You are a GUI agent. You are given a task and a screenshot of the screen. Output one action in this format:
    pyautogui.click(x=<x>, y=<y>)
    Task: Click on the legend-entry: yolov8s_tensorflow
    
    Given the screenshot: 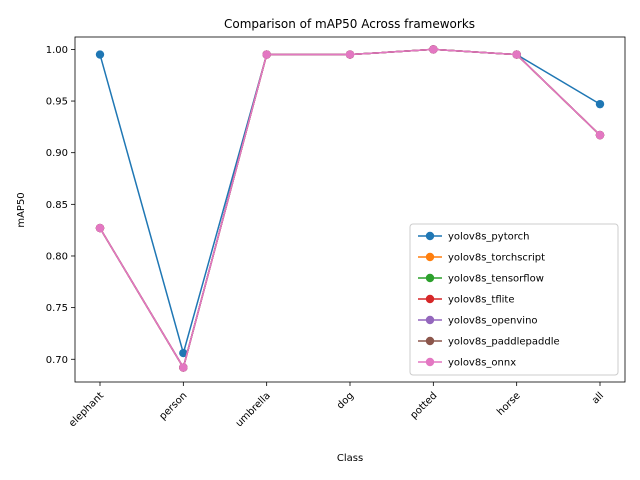 What is the action you would take?
    pyautogui.click(x=481, y=279)
    